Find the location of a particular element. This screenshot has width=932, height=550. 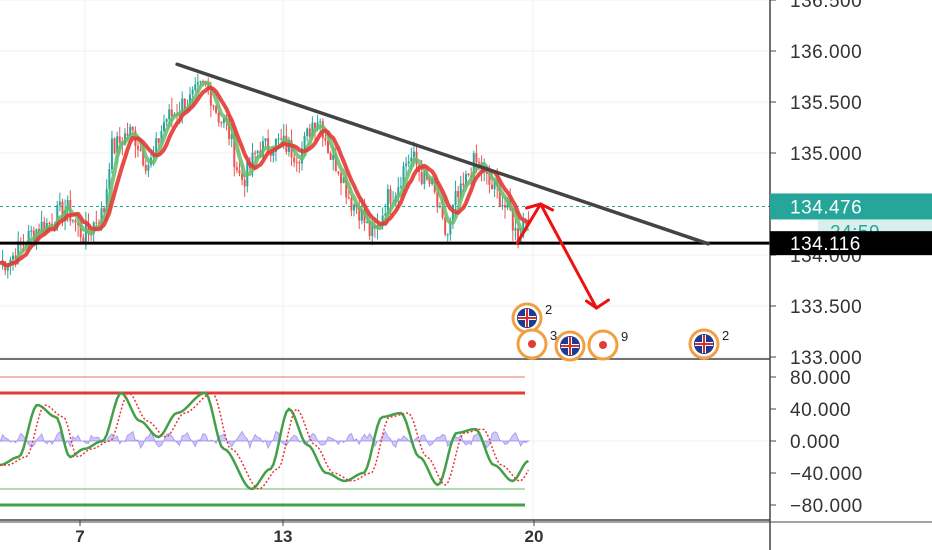

osc-signal-line is located at coordinates (265, 441).